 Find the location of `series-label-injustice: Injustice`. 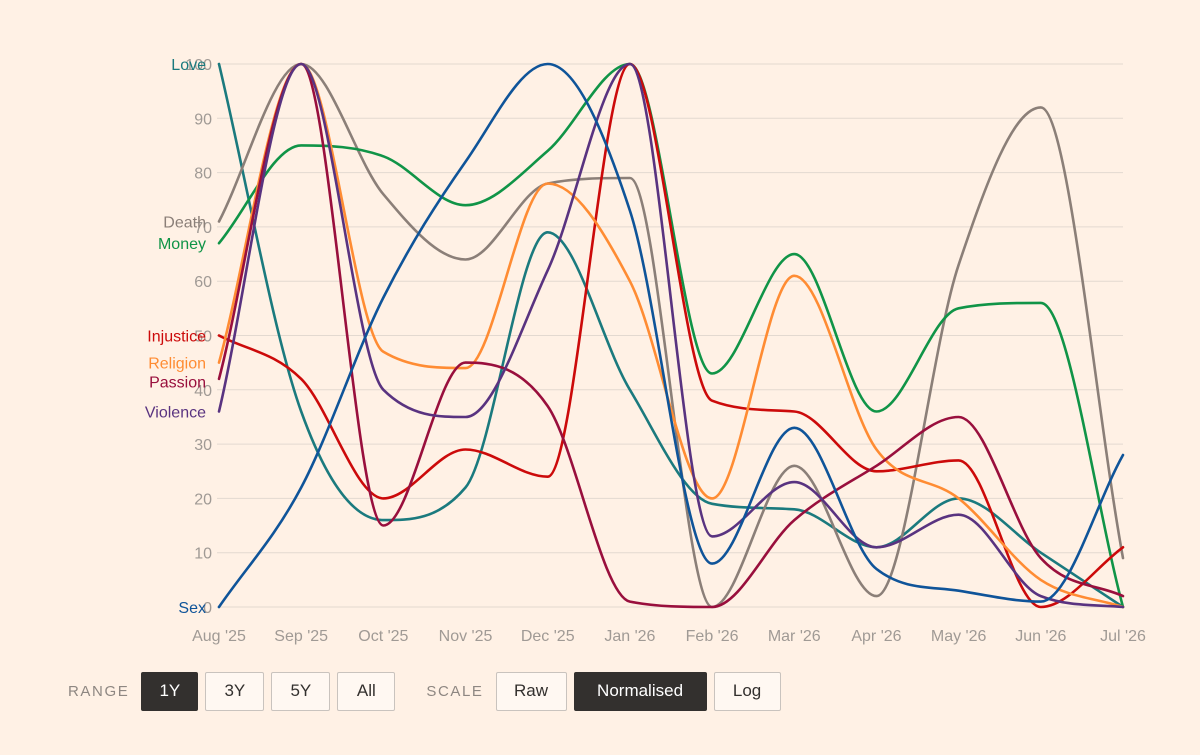

series-label-injustice: Injustice is located at coordinates (176, 337).